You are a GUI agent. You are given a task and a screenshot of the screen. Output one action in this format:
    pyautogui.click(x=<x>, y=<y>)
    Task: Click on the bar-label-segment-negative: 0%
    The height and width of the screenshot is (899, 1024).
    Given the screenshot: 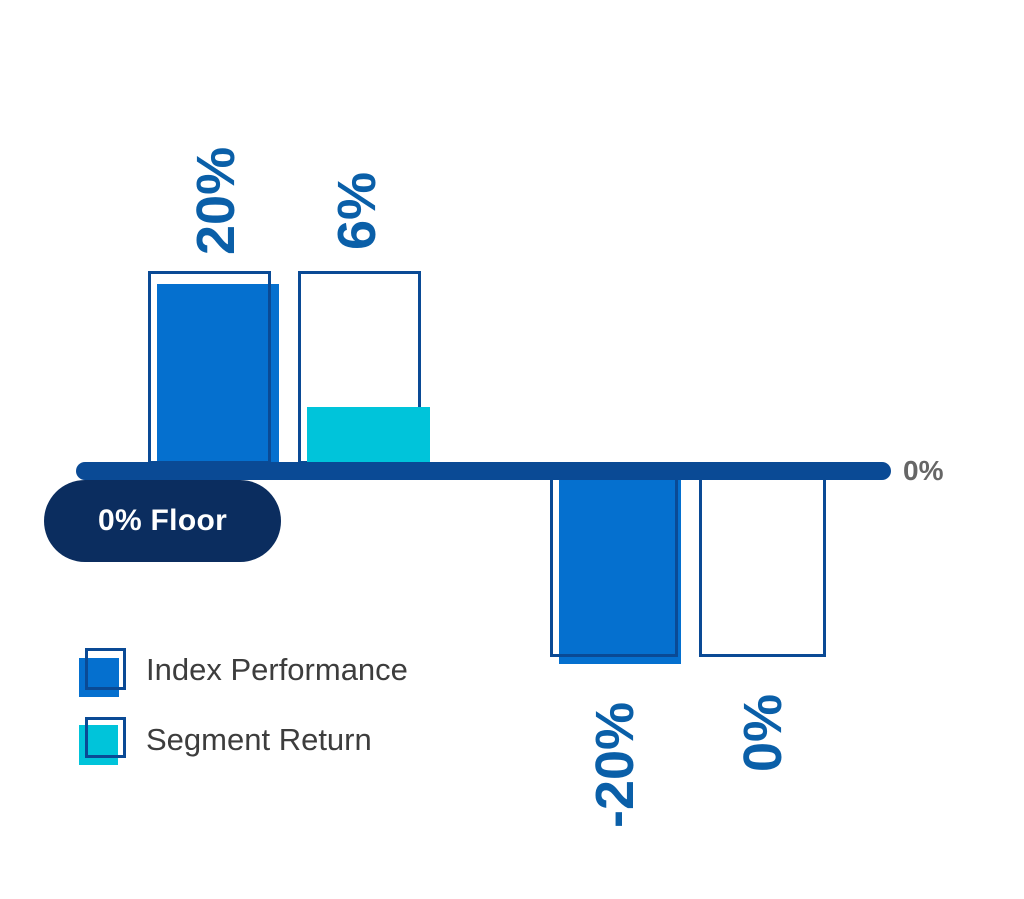 What is the action you would take?
    pyautogui.click(x=763, y=732)
    